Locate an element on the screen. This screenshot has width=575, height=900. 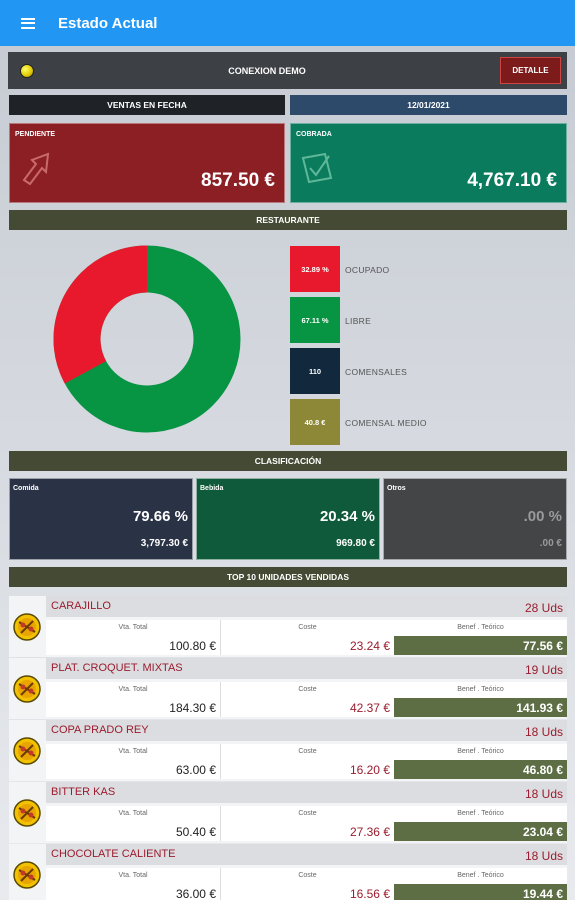
product-cost-value: 23.24 € is located at coordinates (369, 646).